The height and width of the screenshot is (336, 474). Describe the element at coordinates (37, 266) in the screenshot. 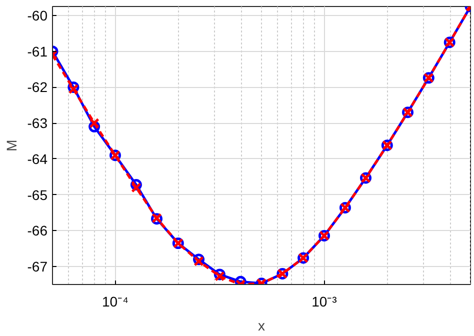

I see `y-tick-label: -67` at that location.